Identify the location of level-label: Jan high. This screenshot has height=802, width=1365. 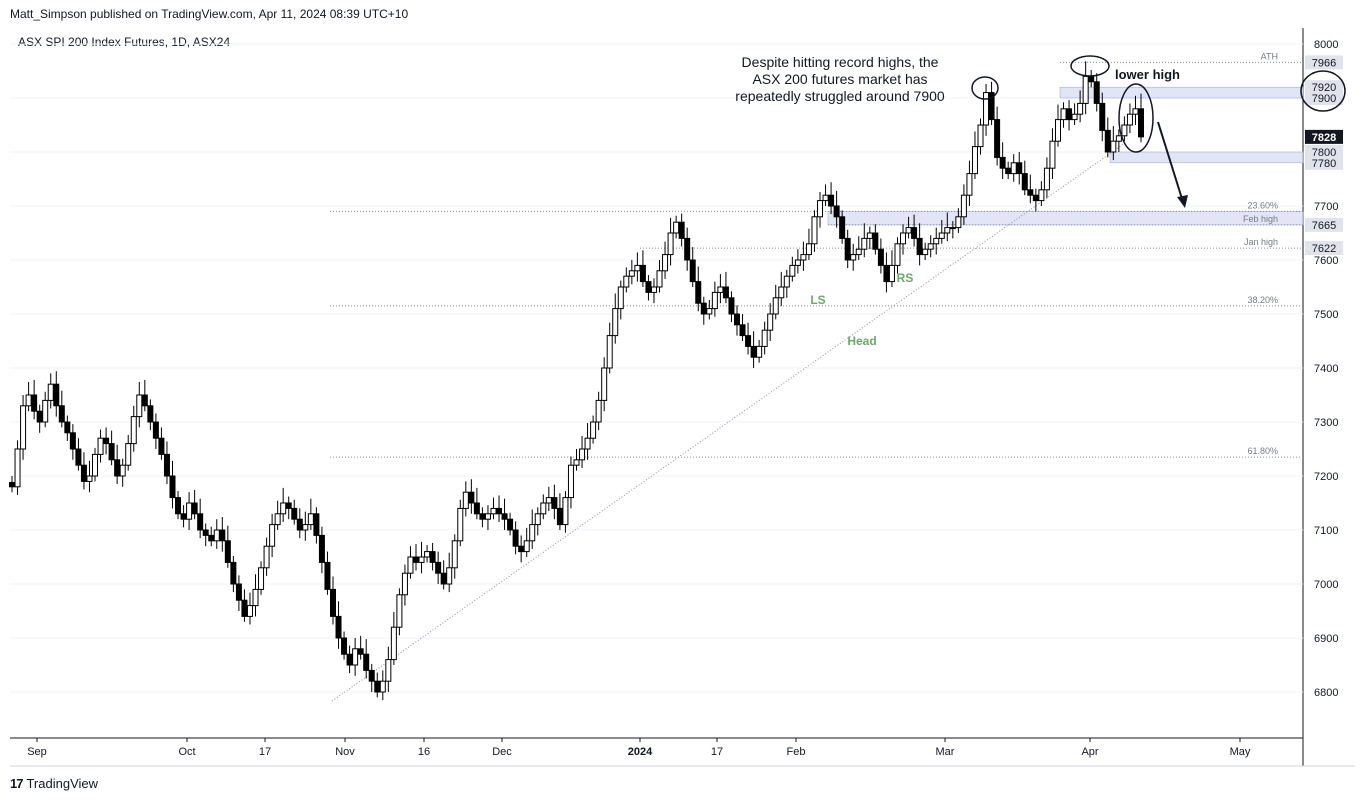
(1261, 242).